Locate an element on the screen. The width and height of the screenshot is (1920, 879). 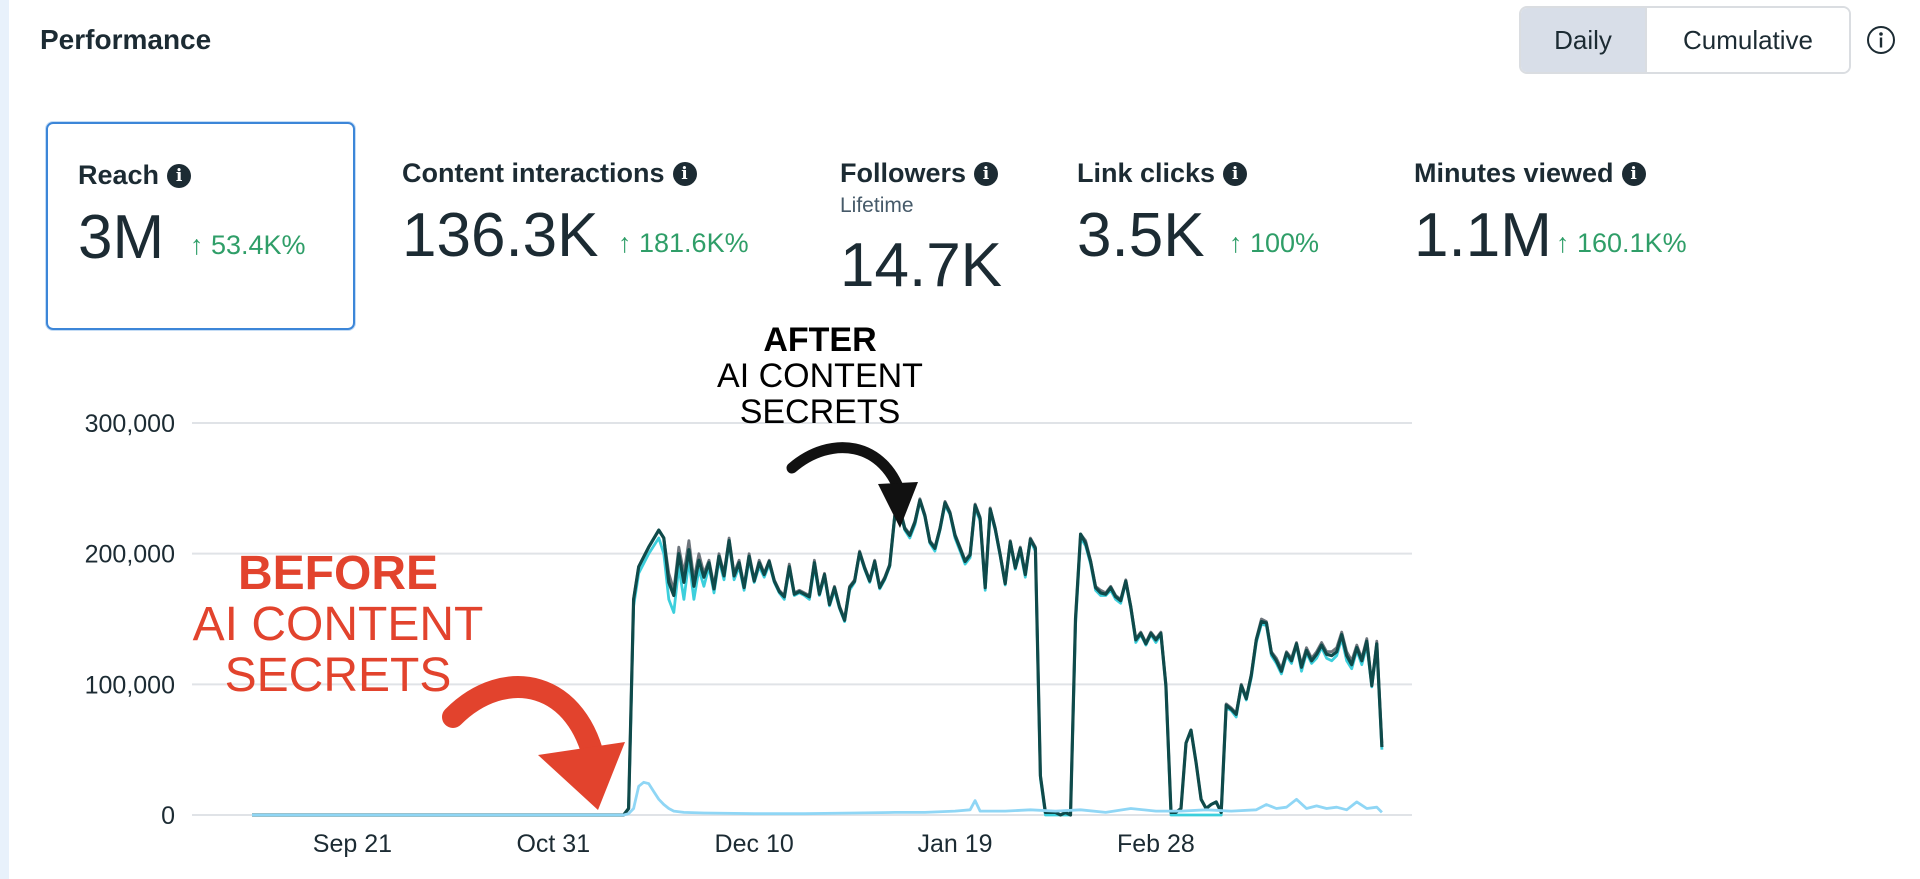
info-icon is located at coordinates (1881, 40).